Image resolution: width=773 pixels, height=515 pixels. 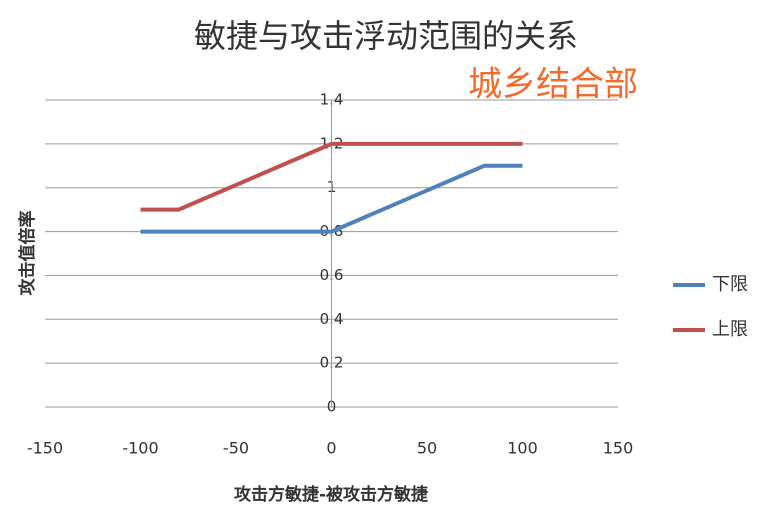 What do you see at coordinates (236, 448) in the screenshot?
I see `x-tick-label: -50` at bounding box center [236, 448].